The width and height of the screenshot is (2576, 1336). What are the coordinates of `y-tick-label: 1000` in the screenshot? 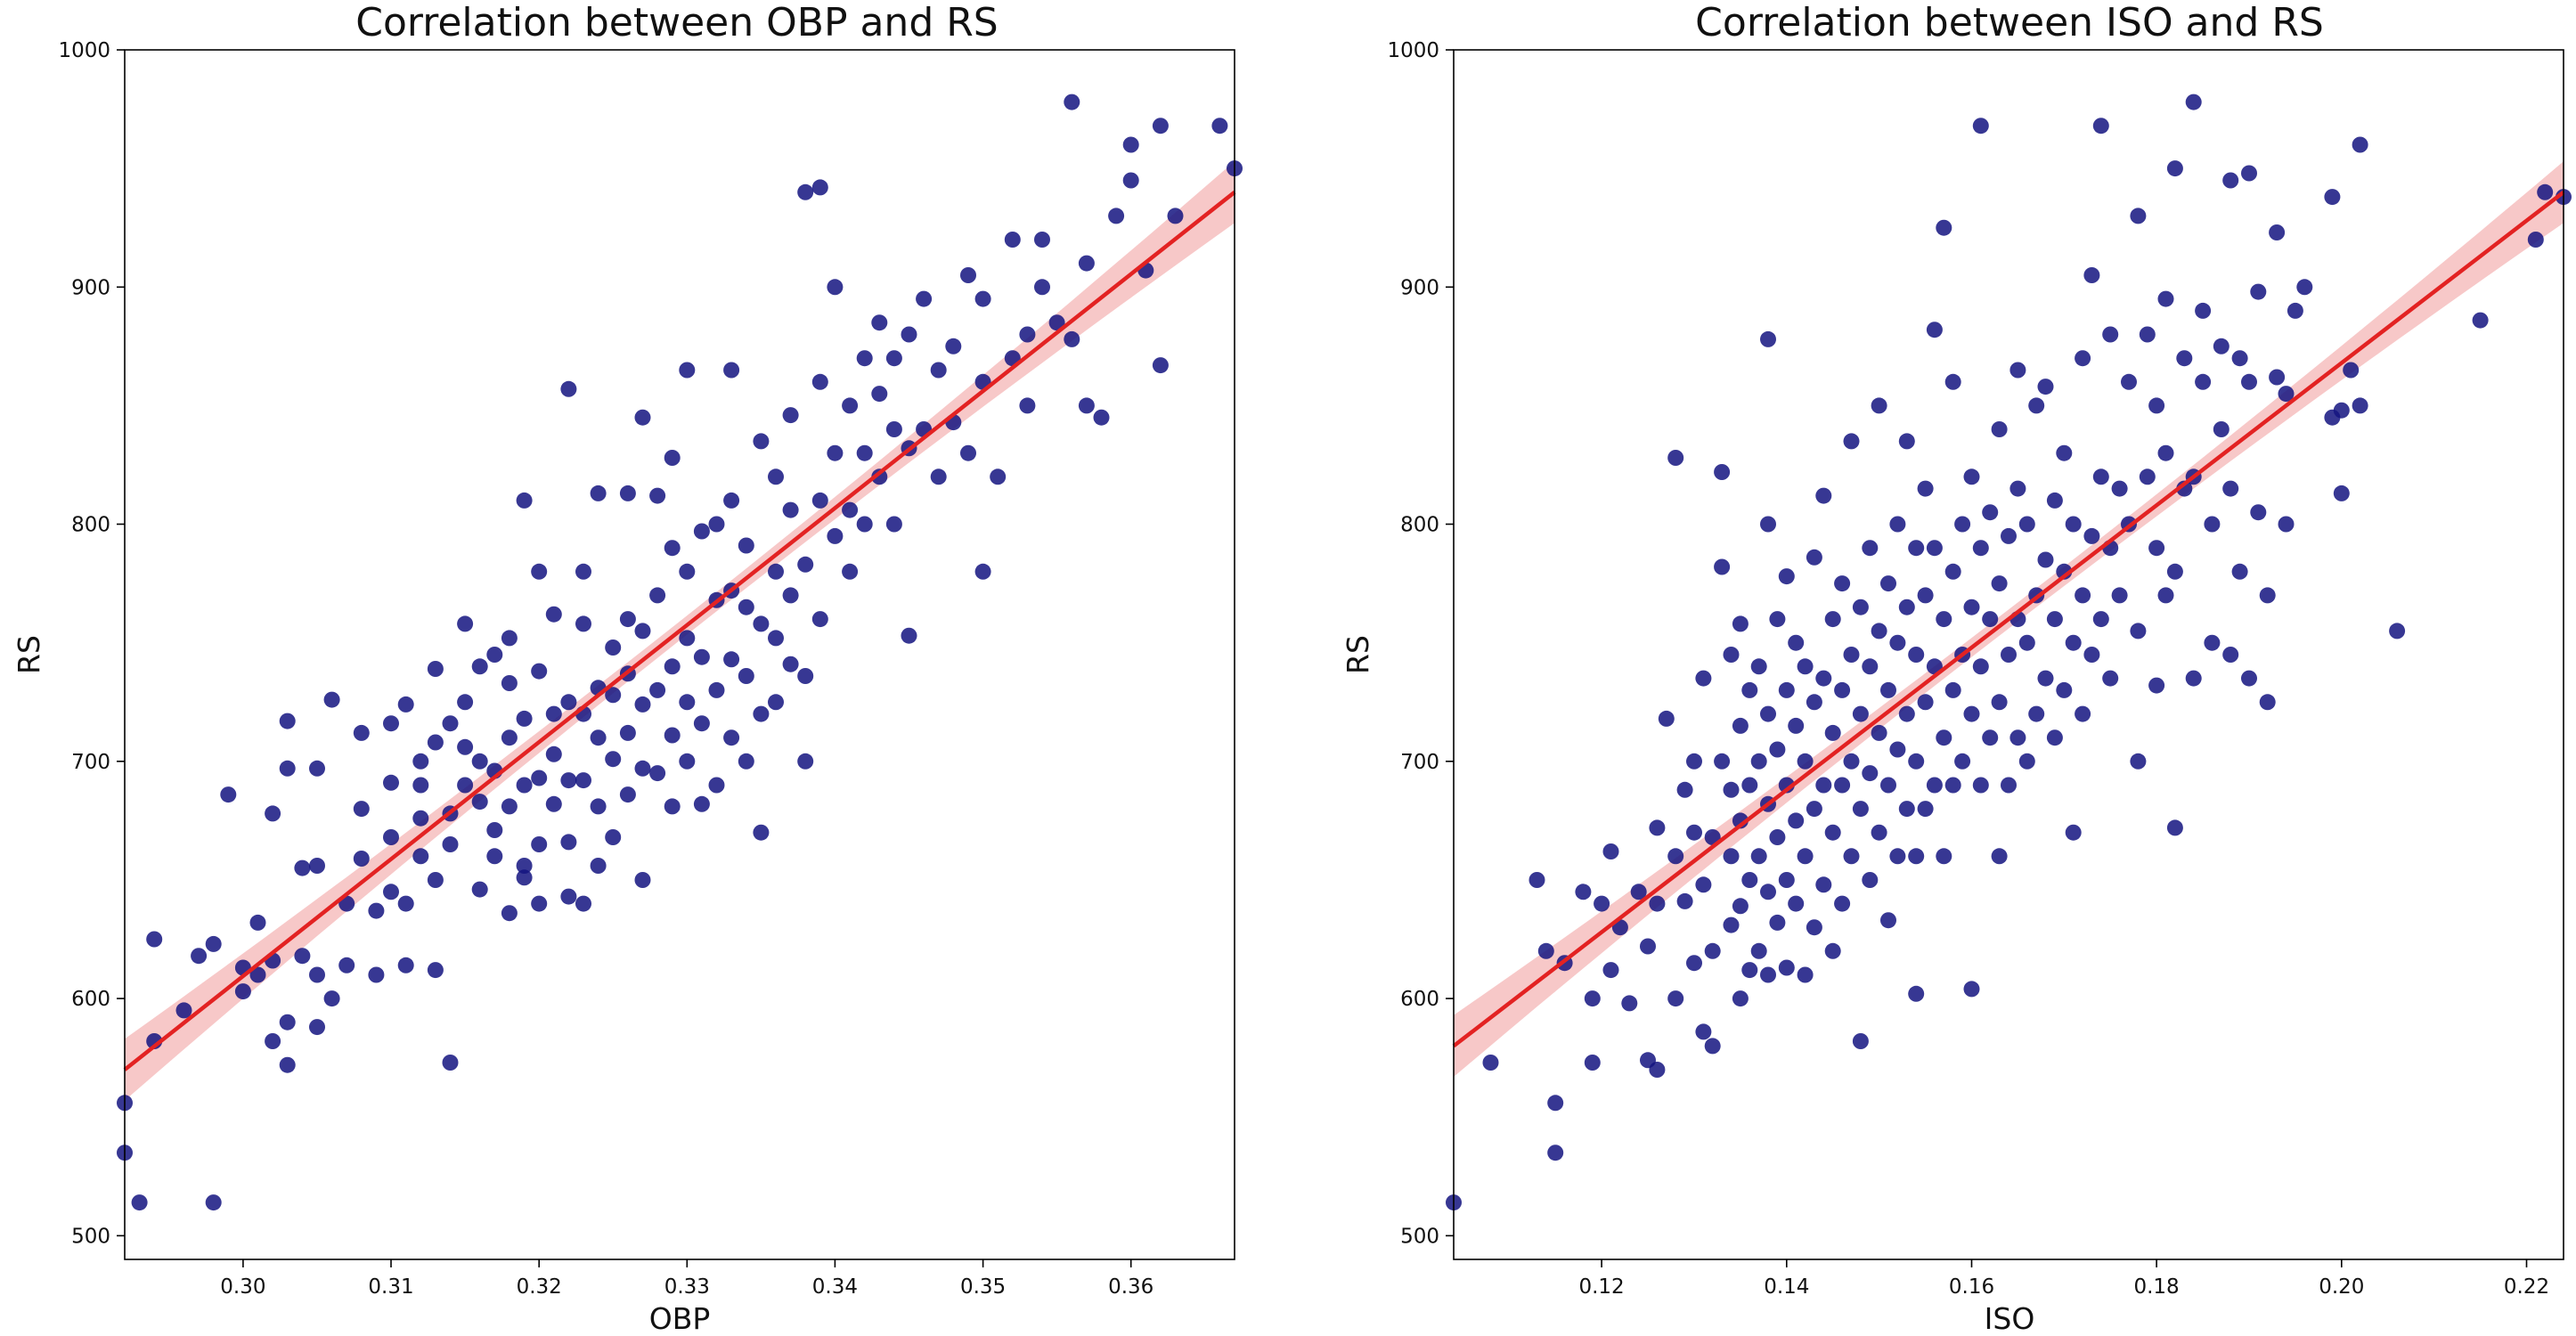 It's located at (84, 50).